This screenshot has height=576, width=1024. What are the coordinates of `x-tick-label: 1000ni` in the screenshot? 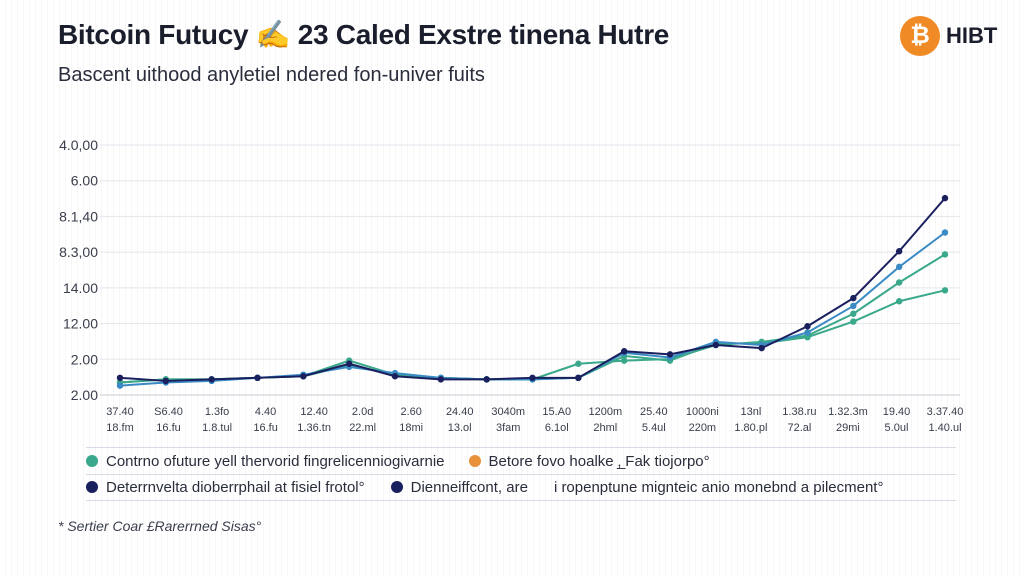 It's located at (702, 412).